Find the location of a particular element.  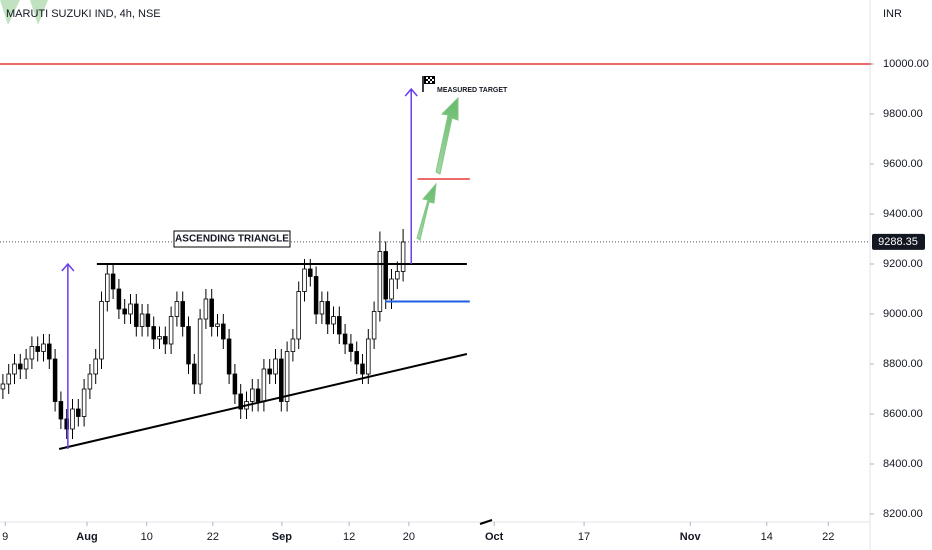

last-price-label: 9288.35 is located at coordinates (898, 242).